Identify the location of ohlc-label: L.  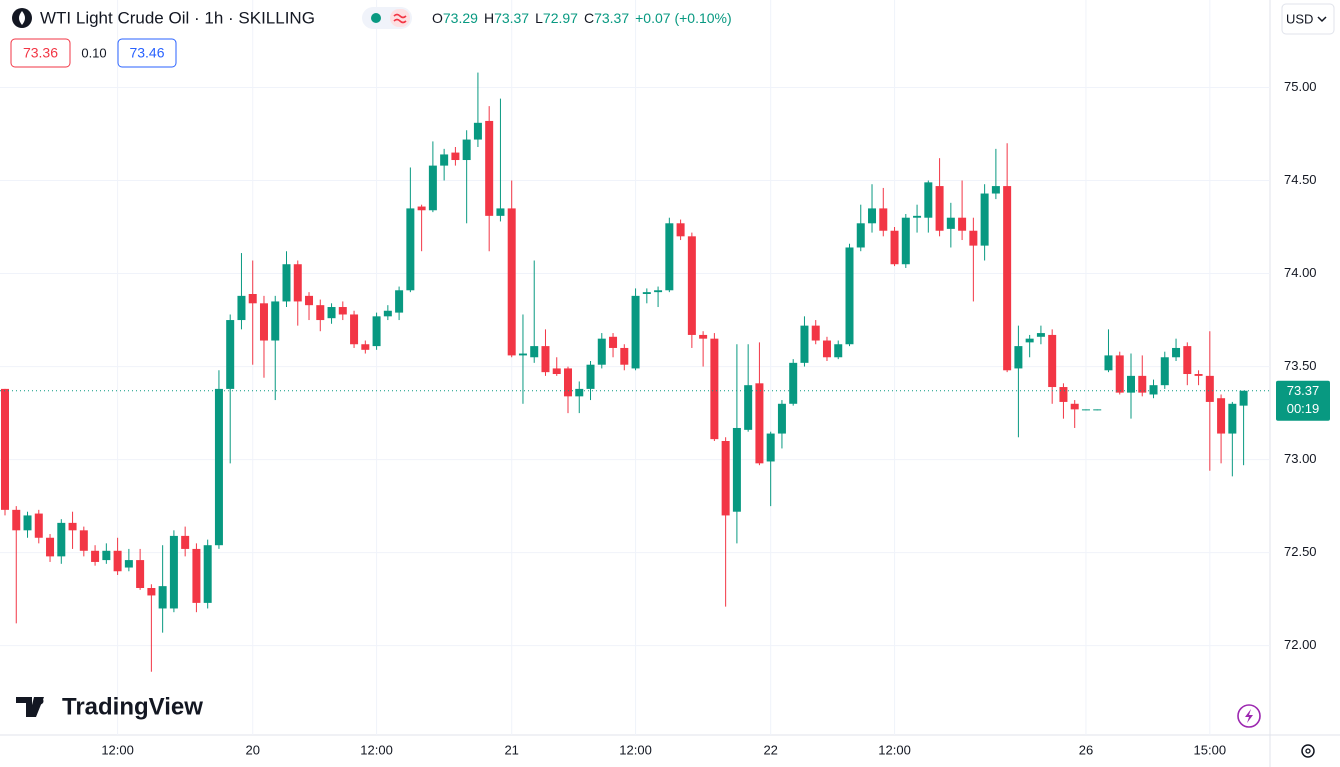
(539, 18).